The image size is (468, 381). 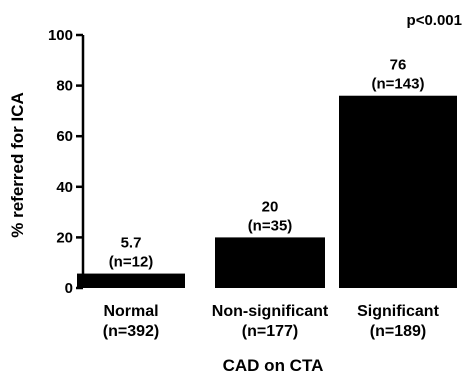 I want to click on y-tick-label: 0, so click(x=69, y=288).